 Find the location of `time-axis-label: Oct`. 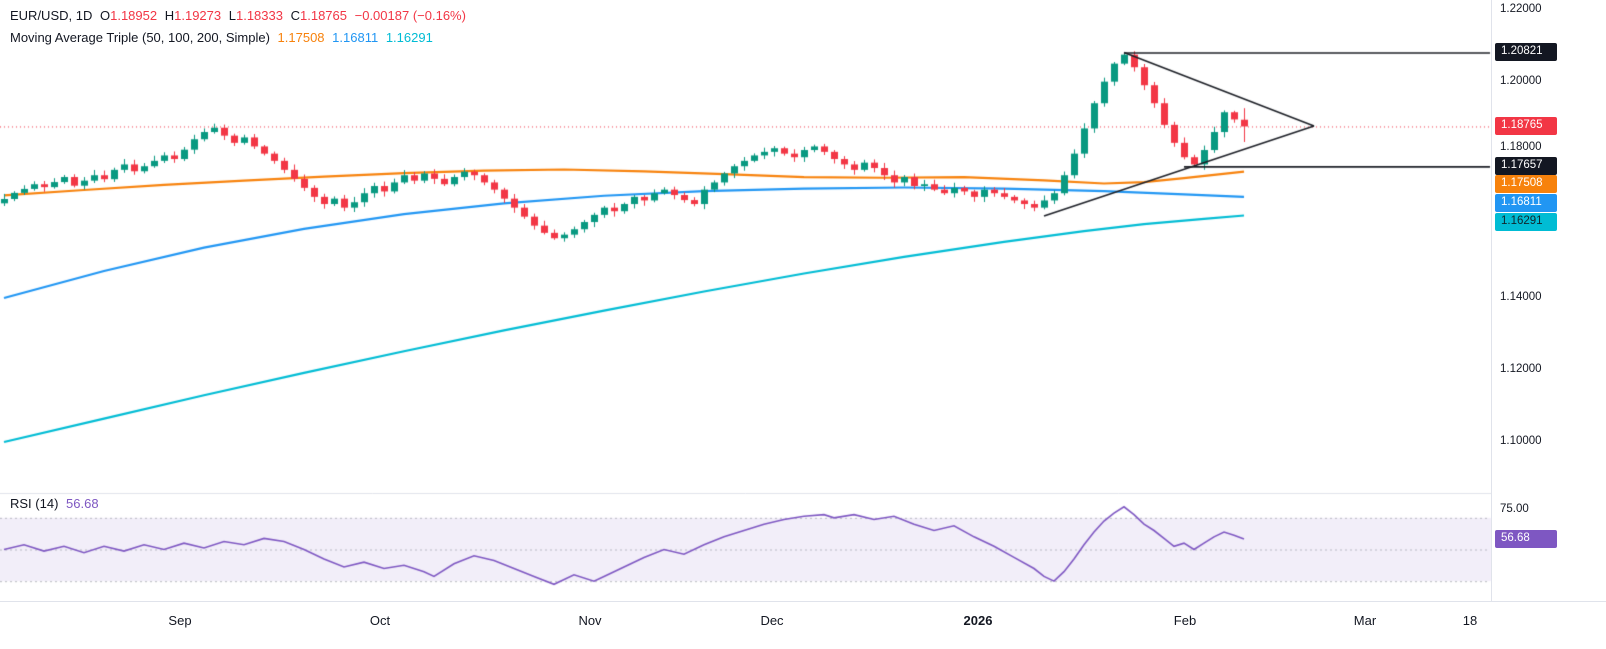

time-axis-label: Oct is located at coordinates (380, 620).